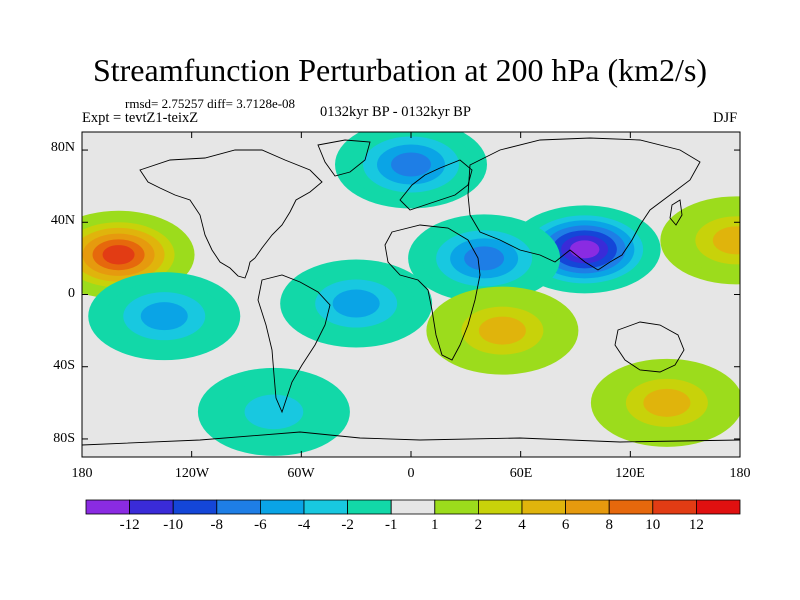 This screenshot has height=600, width=800. What do you see at coordinates (521, 473) in the screenshot?
I see `lon-label-60e: 60E` at bounding box center [521, 473].